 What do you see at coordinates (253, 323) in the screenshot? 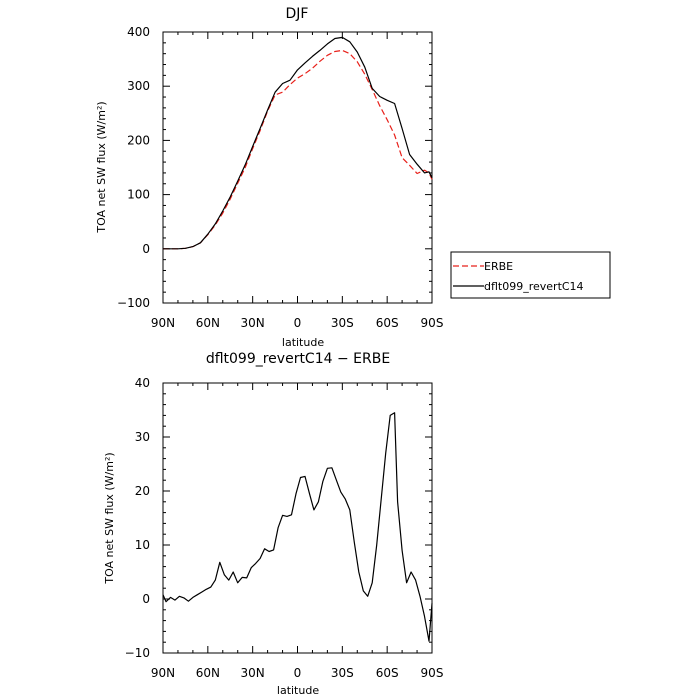
I see `top-x-tick-label: 30N` at bounding box center [253, 323].